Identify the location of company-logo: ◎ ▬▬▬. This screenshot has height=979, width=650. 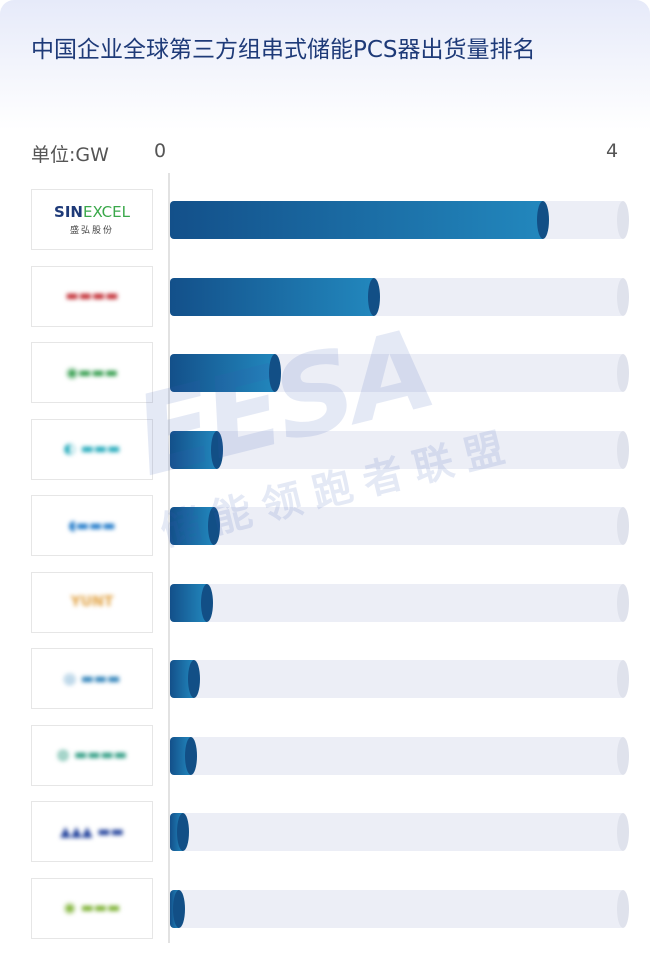
(92, 678).